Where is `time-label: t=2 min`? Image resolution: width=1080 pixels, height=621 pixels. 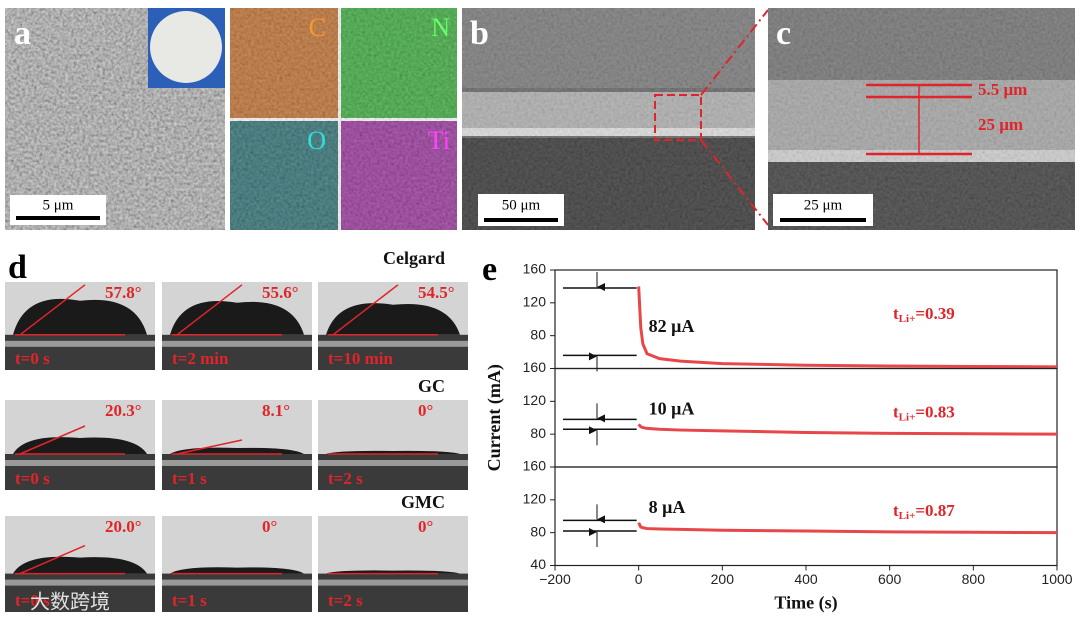 time-label: t=2 min is located at coordinates (200, 358).